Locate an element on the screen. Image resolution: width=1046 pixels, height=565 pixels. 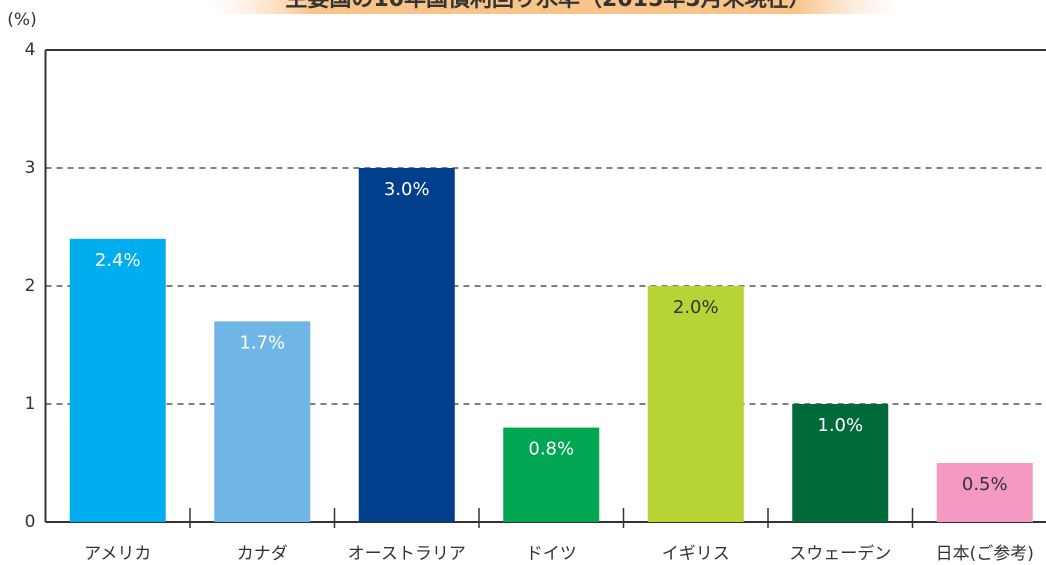
x-tick-label: オーストラリア is located at coordinates (407, 554).